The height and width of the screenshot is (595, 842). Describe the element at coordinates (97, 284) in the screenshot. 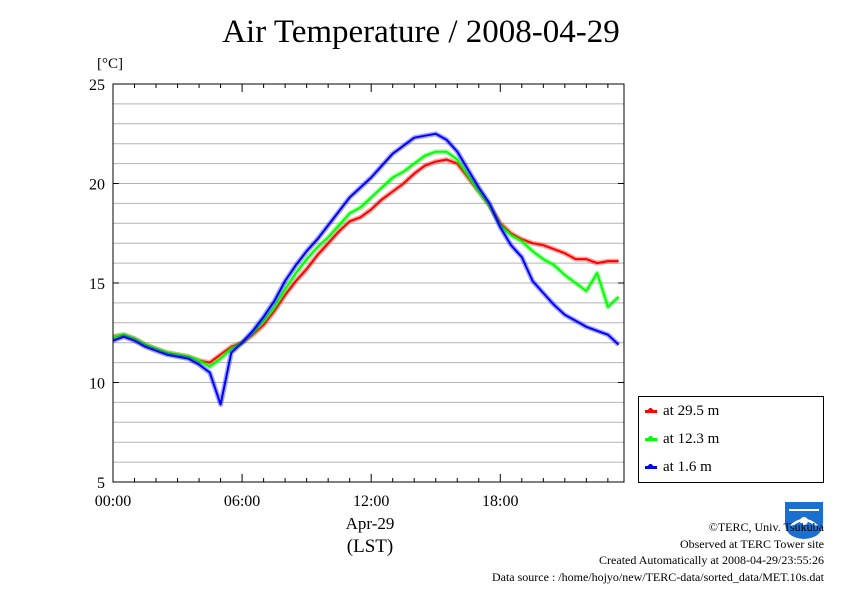

I see `y-tick-label: 15` at that location.